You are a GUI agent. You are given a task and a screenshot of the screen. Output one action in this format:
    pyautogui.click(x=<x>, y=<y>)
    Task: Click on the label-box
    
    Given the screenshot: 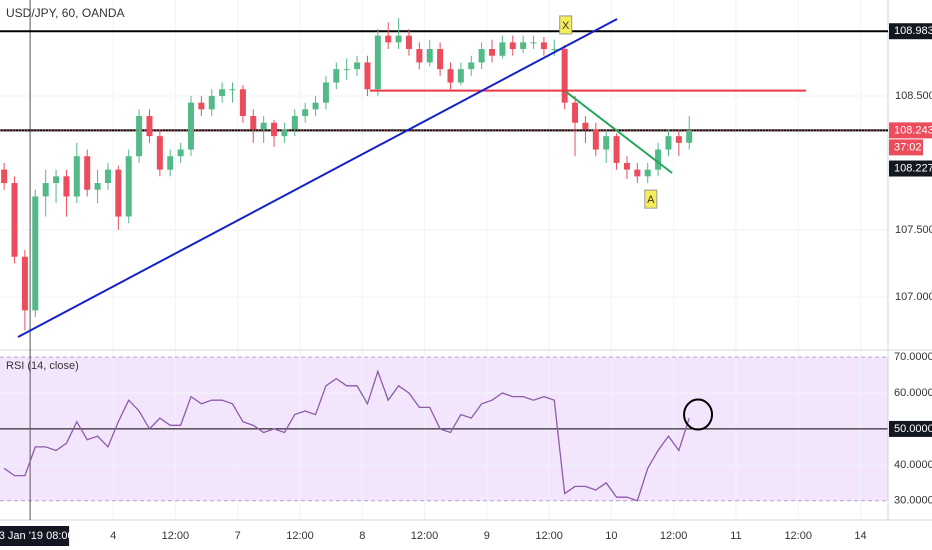 What is the action you would take?
    pyautogui.click(x=651, y=199)
    